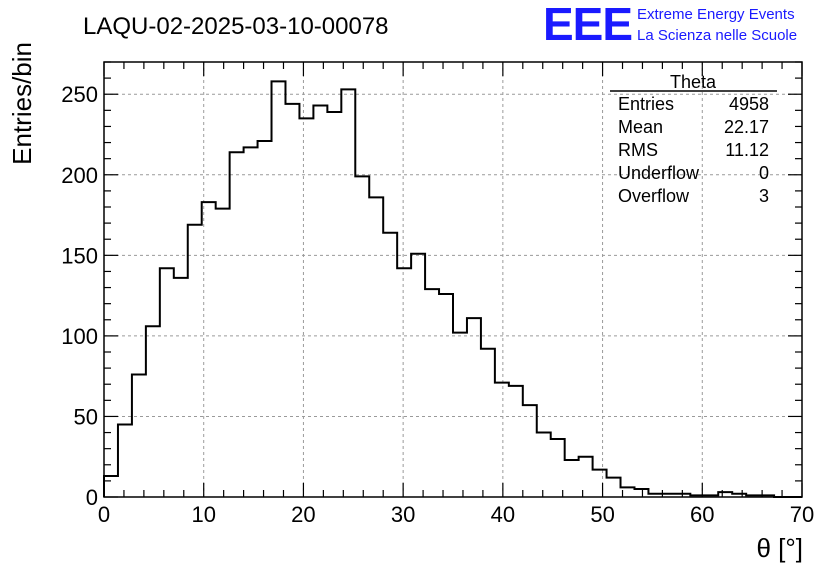 This screenshot has width=836, height=572. What do you see at coordinates (749, 104) in the screenshot?
I see `stats-row-value: 4958` at bounding box center [749, 104].